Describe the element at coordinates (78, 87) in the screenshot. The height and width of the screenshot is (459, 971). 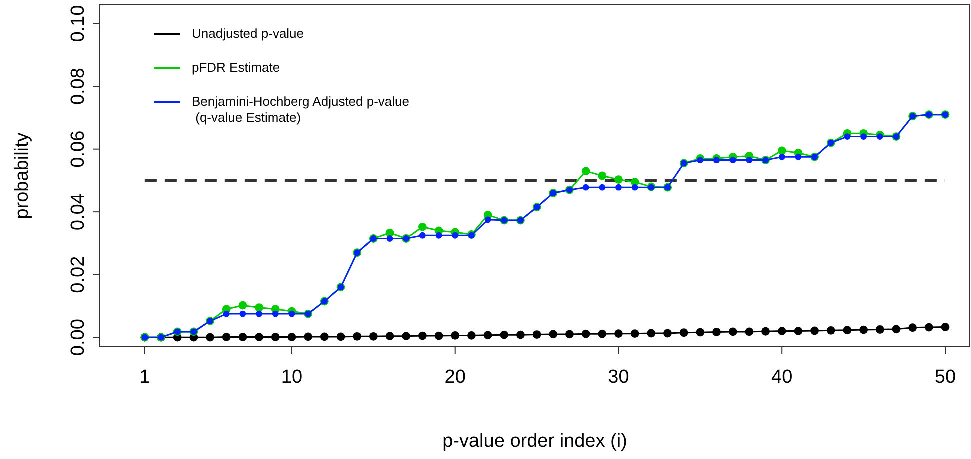
I see `y-tick-label: 0.08` at that location.